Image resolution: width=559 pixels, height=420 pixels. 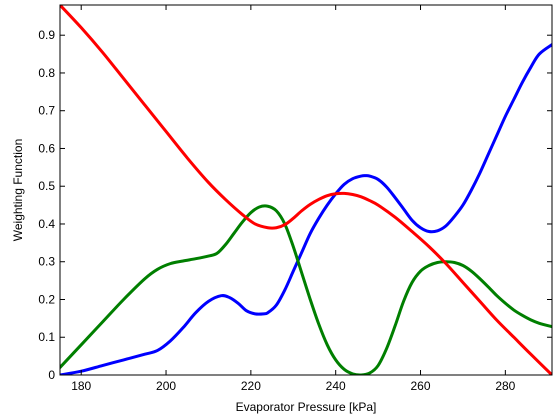 I want to click on y-tick-label: 0.4, so click(x=46, y=224).